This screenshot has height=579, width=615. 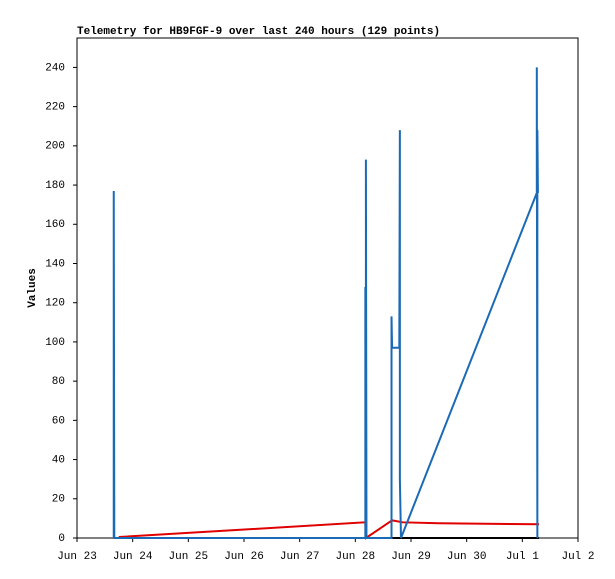 What do you see at coordinates (55, 225) in the screenshot?
I see `y-tick-label: 160` at bounding box center [55, 225].